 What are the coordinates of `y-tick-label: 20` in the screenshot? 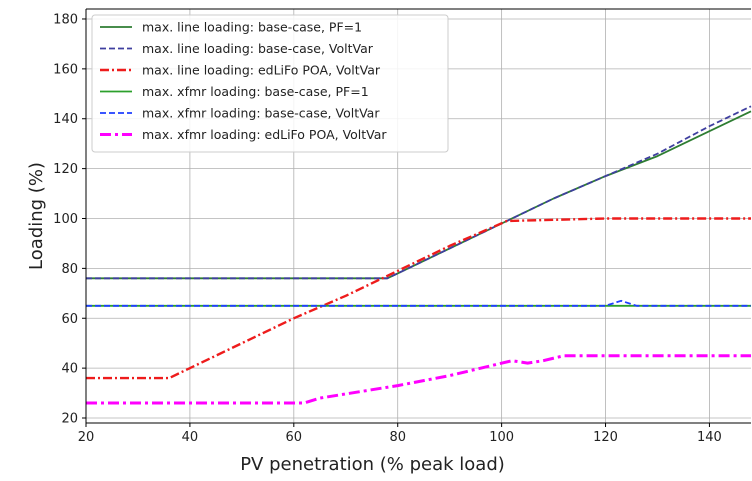 It's located at (69, 419).